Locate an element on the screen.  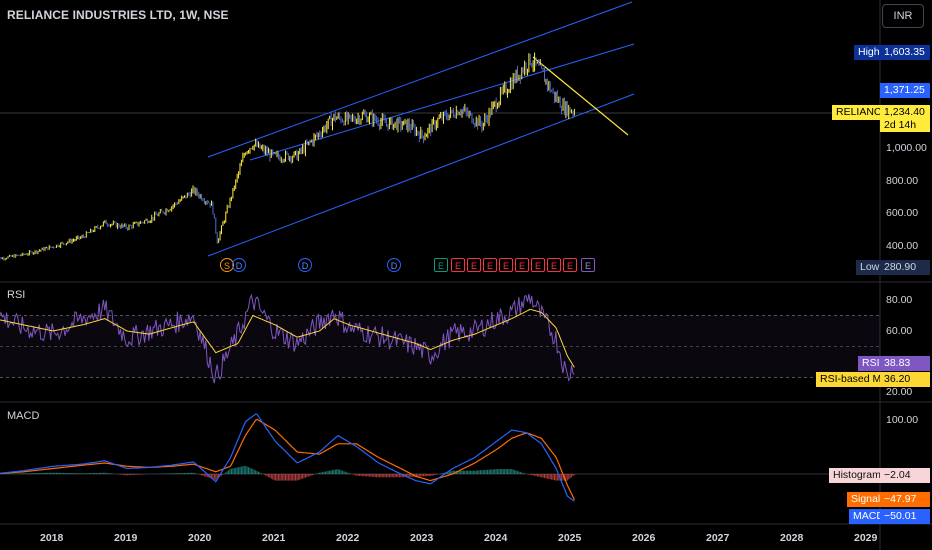
macd-tag-value: −50.01 is located at coordinates (905, 516).